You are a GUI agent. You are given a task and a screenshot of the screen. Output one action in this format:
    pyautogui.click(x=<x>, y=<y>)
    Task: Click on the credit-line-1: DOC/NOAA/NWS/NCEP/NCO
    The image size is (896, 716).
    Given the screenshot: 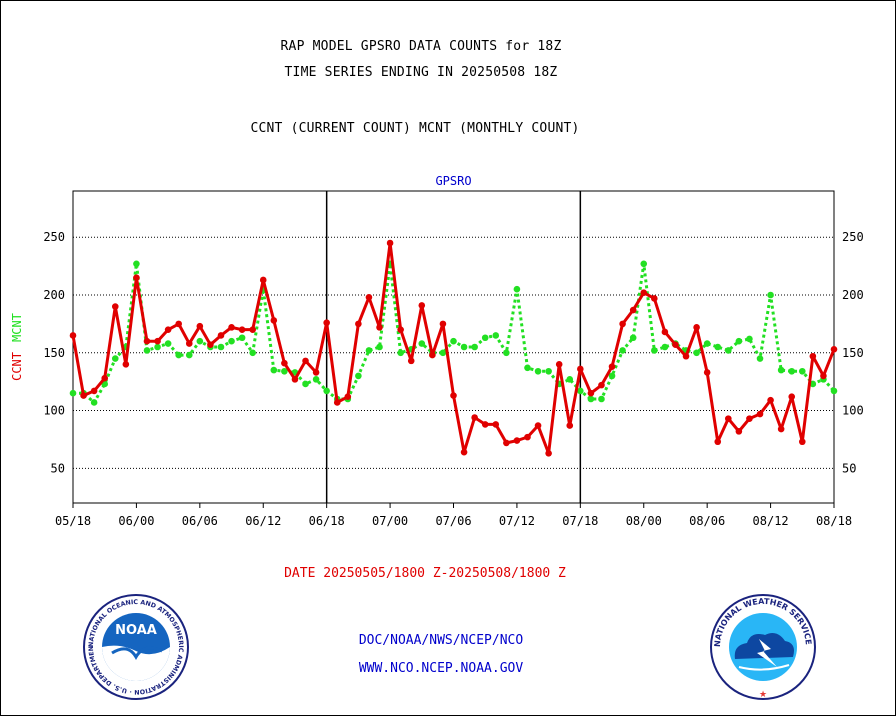 What is the action you would take?
    pyautogui.click(x=441, y=640)
    